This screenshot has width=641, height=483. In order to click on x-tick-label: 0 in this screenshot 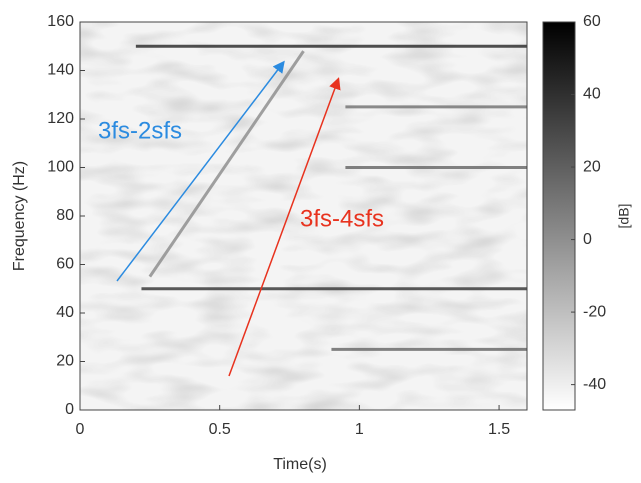, I will do `click(80, 429)`.